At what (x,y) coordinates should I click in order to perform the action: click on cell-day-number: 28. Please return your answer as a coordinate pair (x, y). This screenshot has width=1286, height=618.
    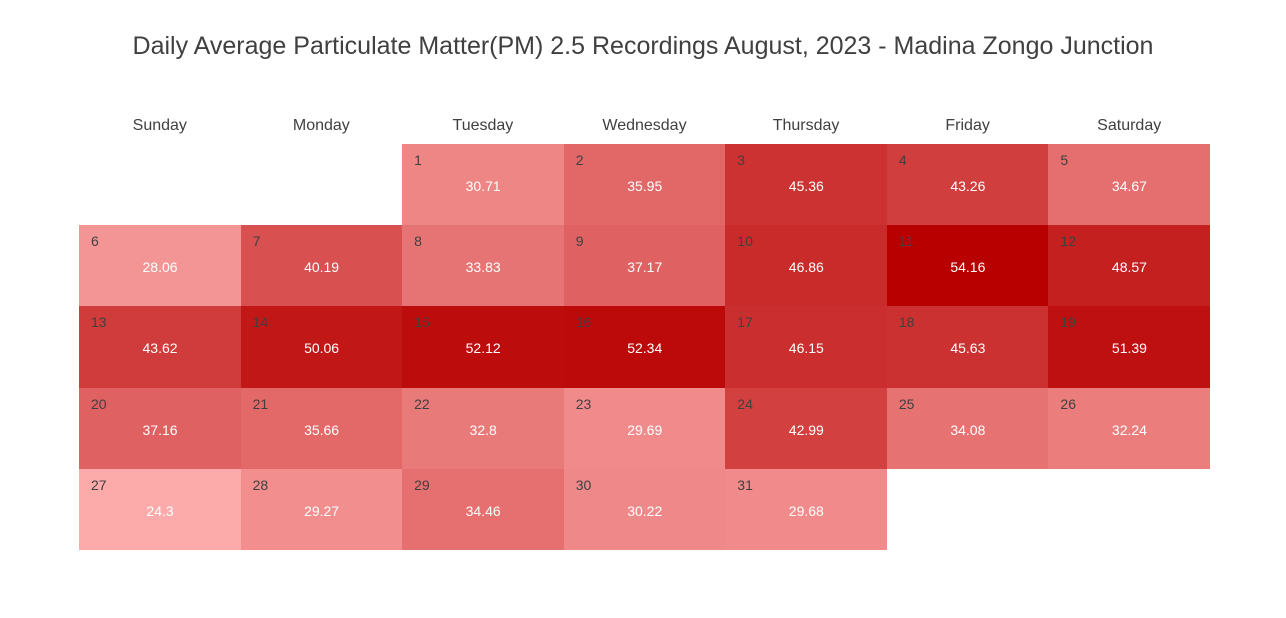
    Looking at the image, I should click on (260, 484).